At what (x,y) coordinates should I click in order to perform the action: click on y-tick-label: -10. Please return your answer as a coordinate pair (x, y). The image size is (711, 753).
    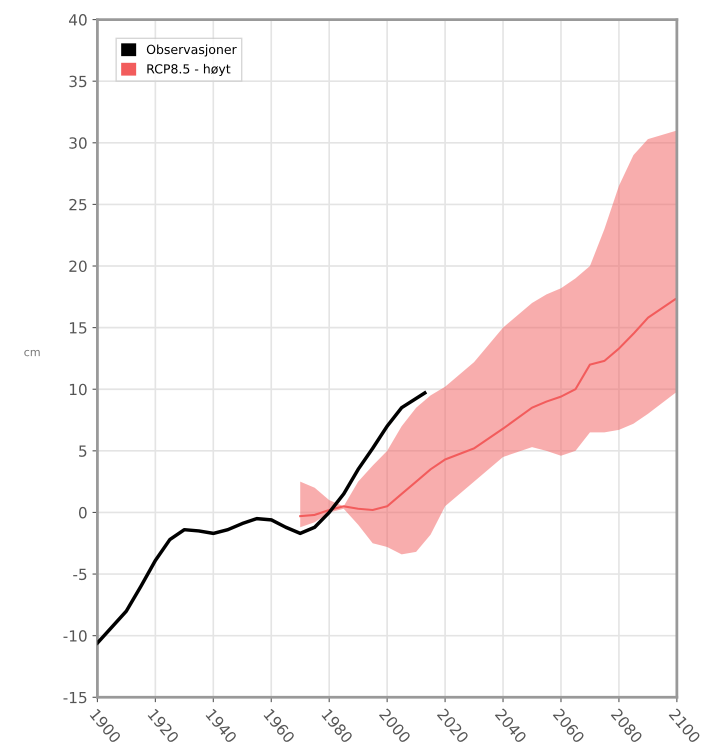
    Looking at the image, I should click on (75, 636).